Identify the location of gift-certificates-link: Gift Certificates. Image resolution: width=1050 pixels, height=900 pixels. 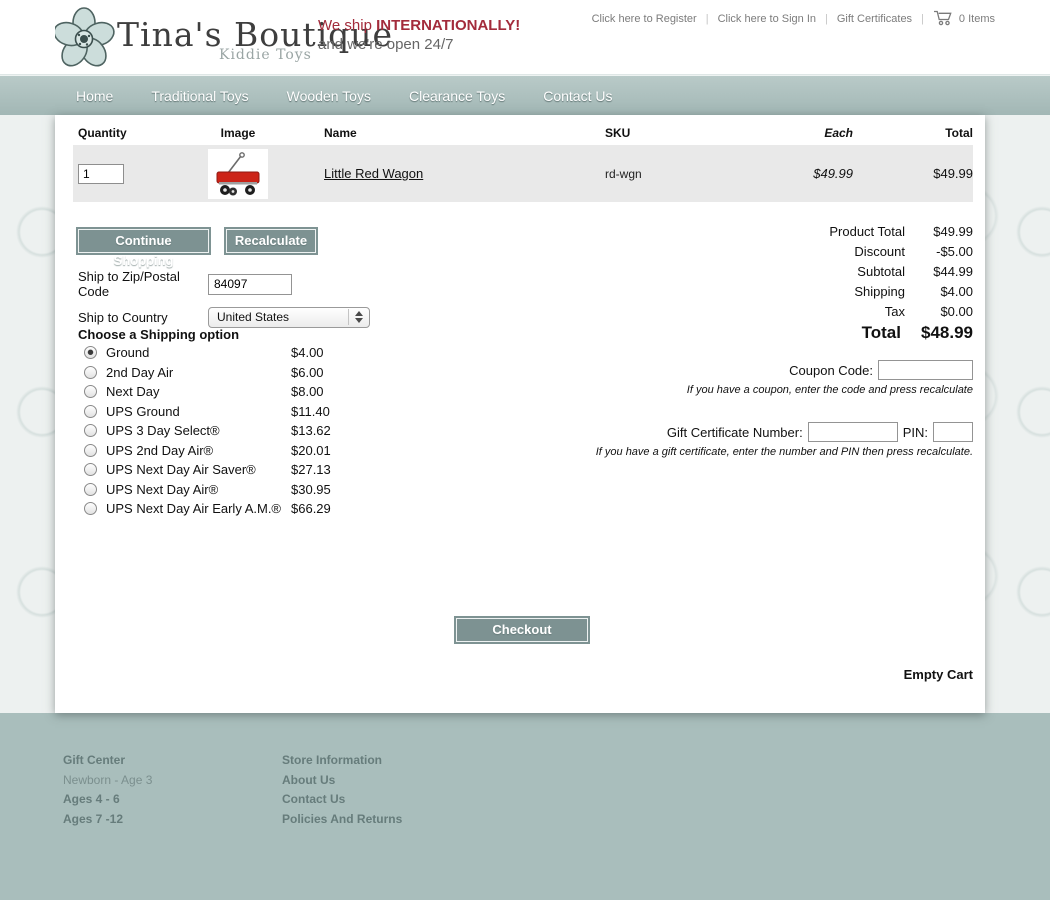
(874, 19).